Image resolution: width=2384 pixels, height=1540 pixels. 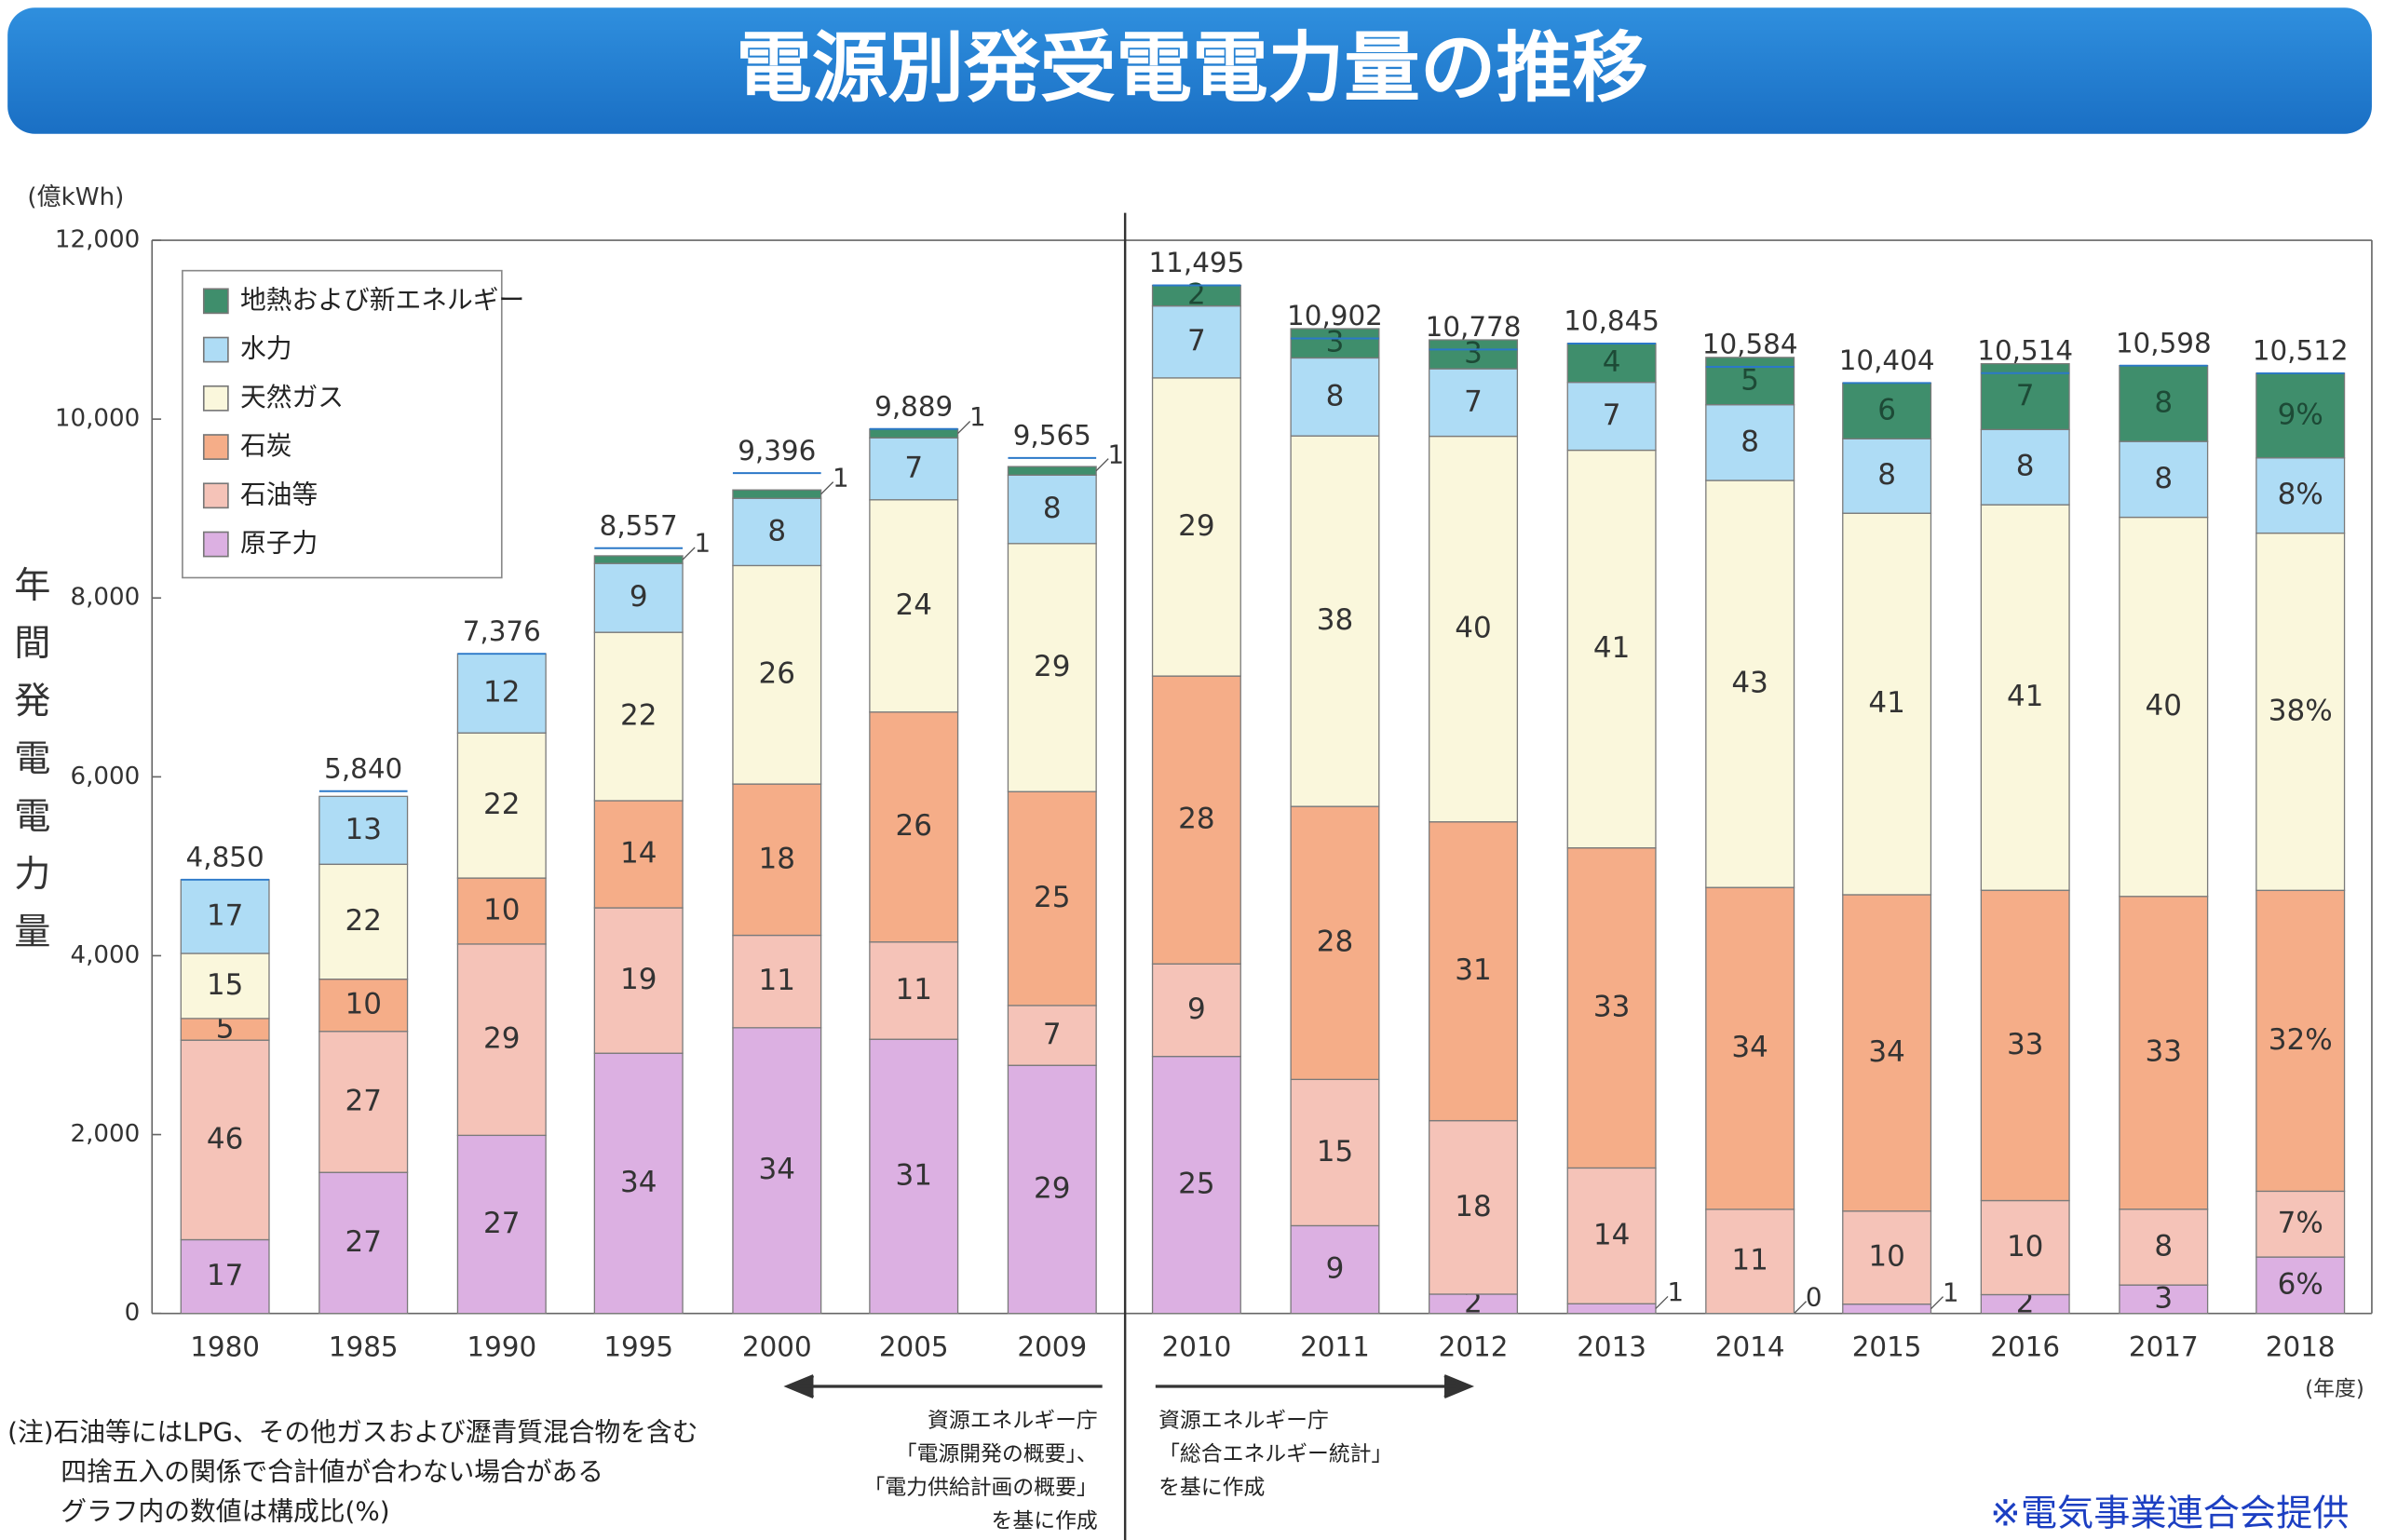 I want to click on y-tick-label: 12,000, so click(x=97, y=240).